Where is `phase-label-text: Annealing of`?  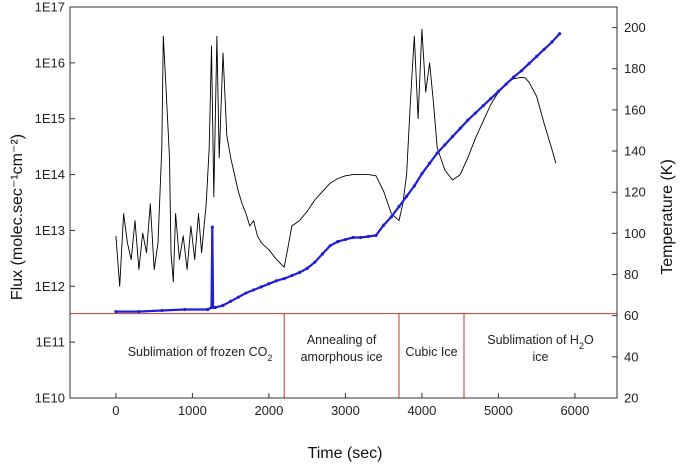 phase-label-text: Annealing of is located at coordinates (342, 340).